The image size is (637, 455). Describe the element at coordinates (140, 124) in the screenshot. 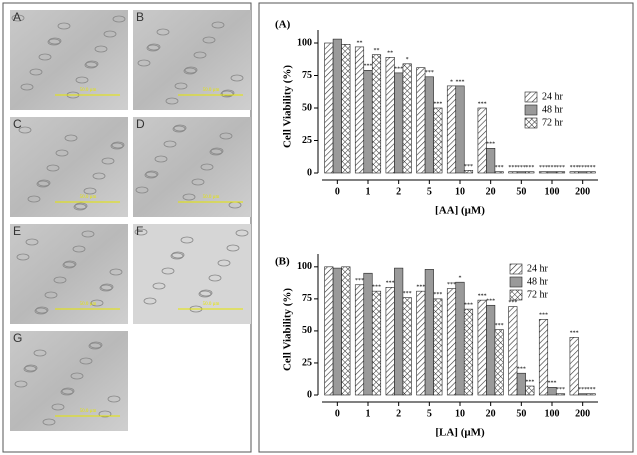

I see `panel-label: D` at that location.